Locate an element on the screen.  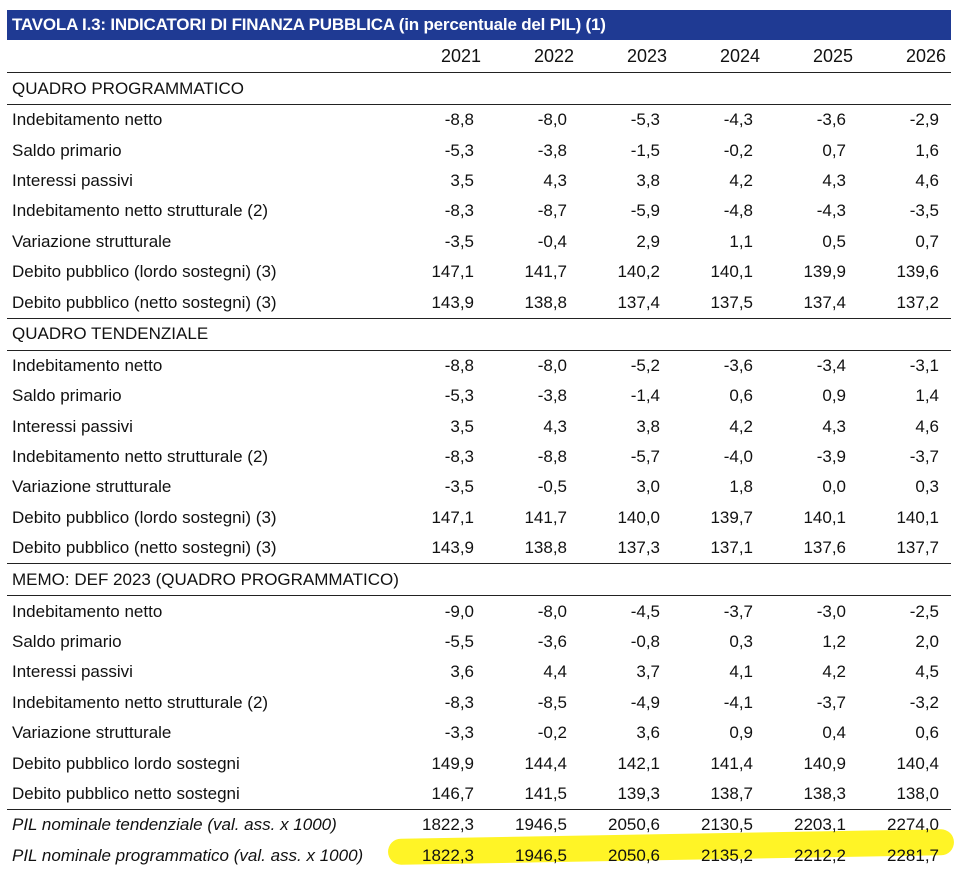
value-cell: 2135,2 is located at coordinates (727, 855).